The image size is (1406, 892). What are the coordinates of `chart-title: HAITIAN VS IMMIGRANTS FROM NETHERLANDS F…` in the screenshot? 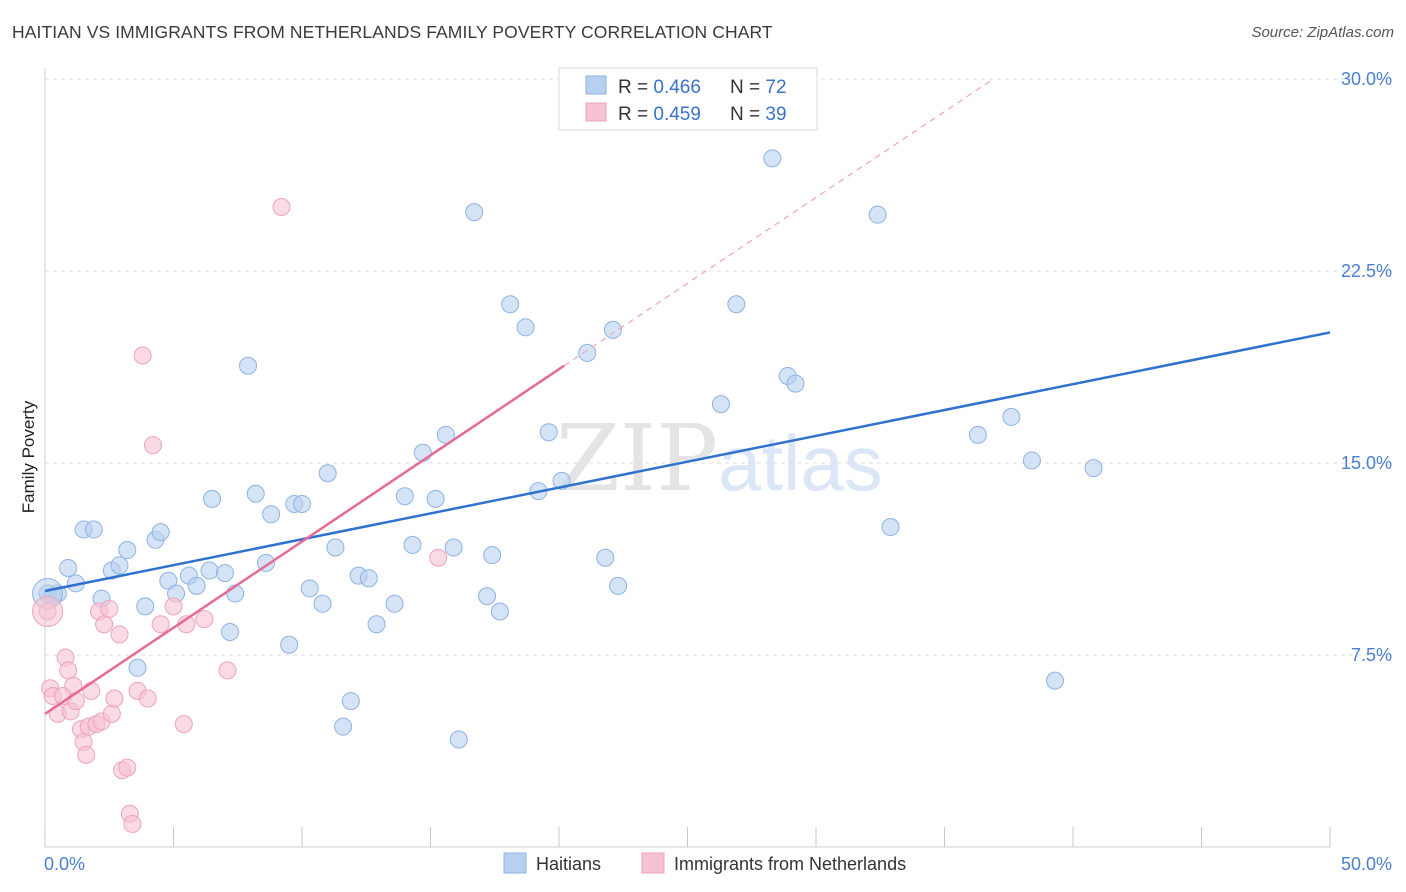 It's located at (392, 32).